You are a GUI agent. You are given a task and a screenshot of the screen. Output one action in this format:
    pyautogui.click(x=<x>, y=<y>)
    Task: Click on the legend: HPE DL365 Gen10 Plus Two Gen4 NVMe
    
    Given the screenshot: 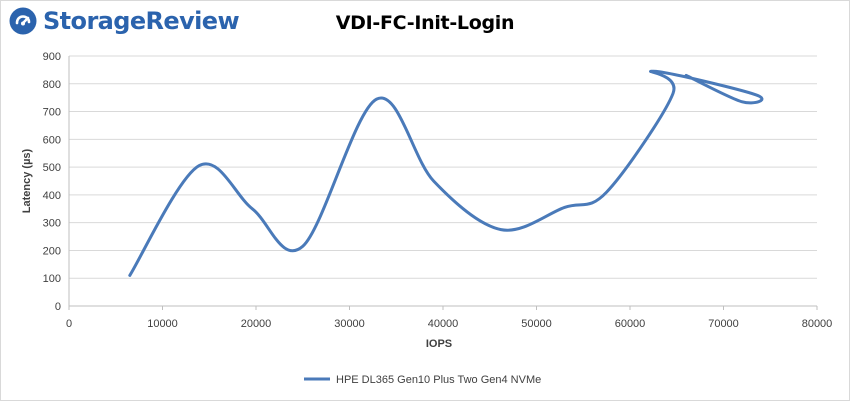 What is the action you would take?
    pyautogui.click(x=422, y=380)
    